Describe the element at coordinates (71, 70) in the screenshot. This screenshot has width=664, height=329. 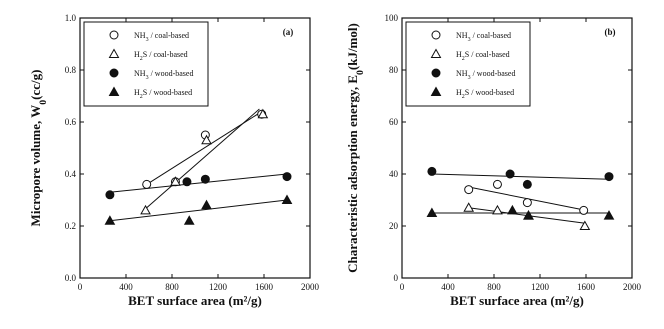
I see `y-tick-label: 0.8` at that location.